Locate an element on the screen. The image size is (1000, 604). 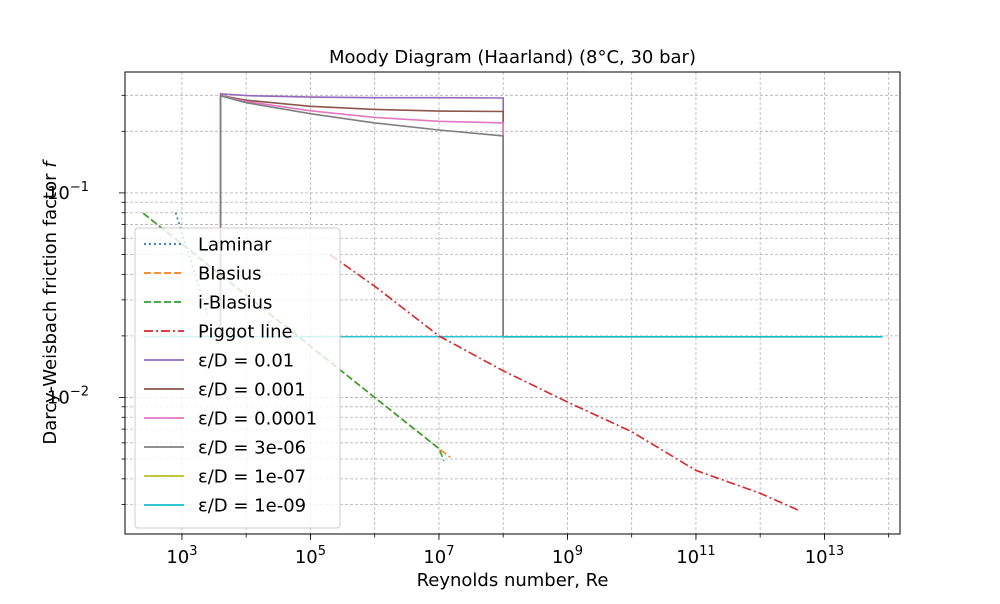
chart-title: Moody Diagram (Haarland) (8°C, 30 bar) is located at coordinates (512, 57).